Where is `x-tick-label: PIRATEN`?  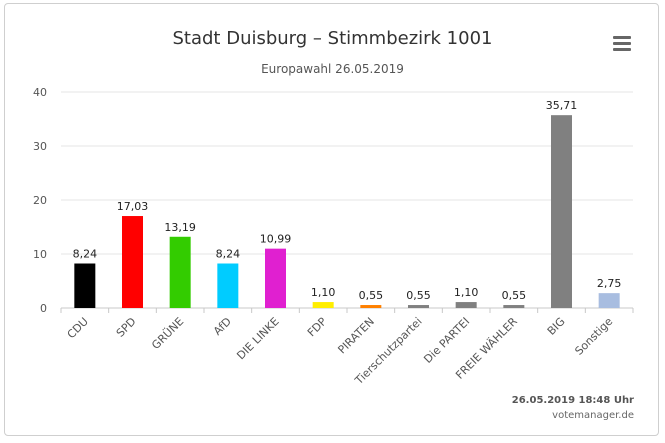
x-tick-label: PIRATEN is located at coordinates (355, 335).